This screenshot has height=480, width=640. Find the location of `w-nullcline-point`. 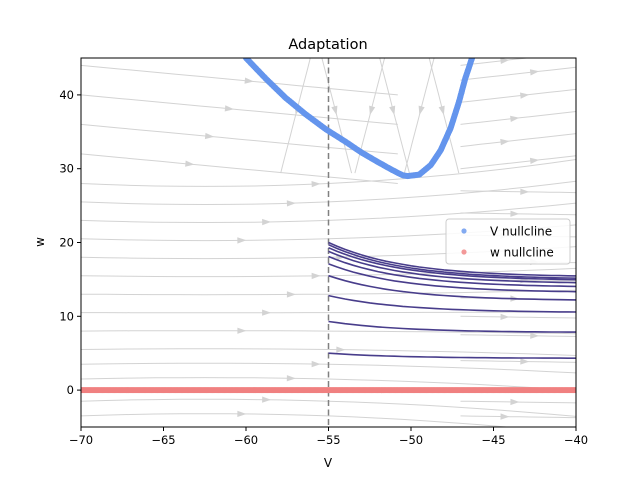

w-nullcline-point is located at coordinates (574, 390).